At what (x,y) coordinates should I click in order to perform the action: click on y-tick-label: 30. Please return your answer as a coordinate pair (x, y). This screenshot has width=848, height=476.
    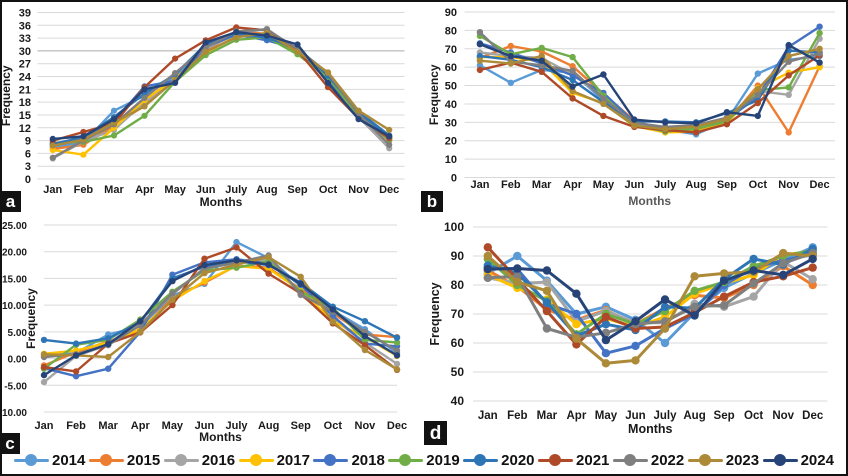
    Looking at the image, I should click on (25, 52).